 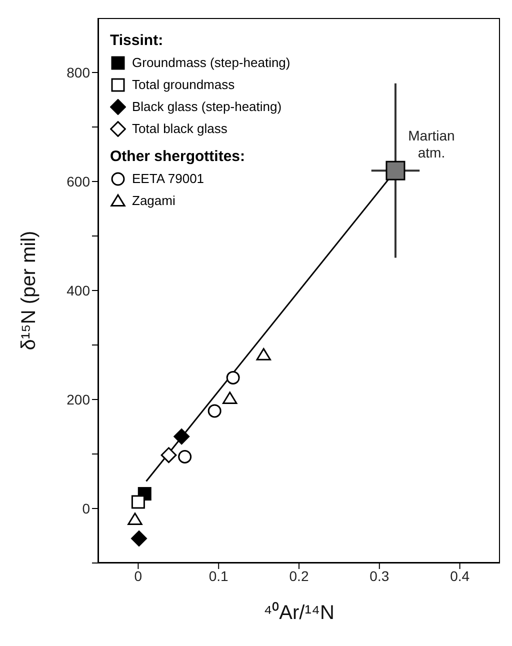 What do you see at coordinates (180, 129) in the screenshot?
I see `legend-label: Total black glass` at bounding box center [180, 129].